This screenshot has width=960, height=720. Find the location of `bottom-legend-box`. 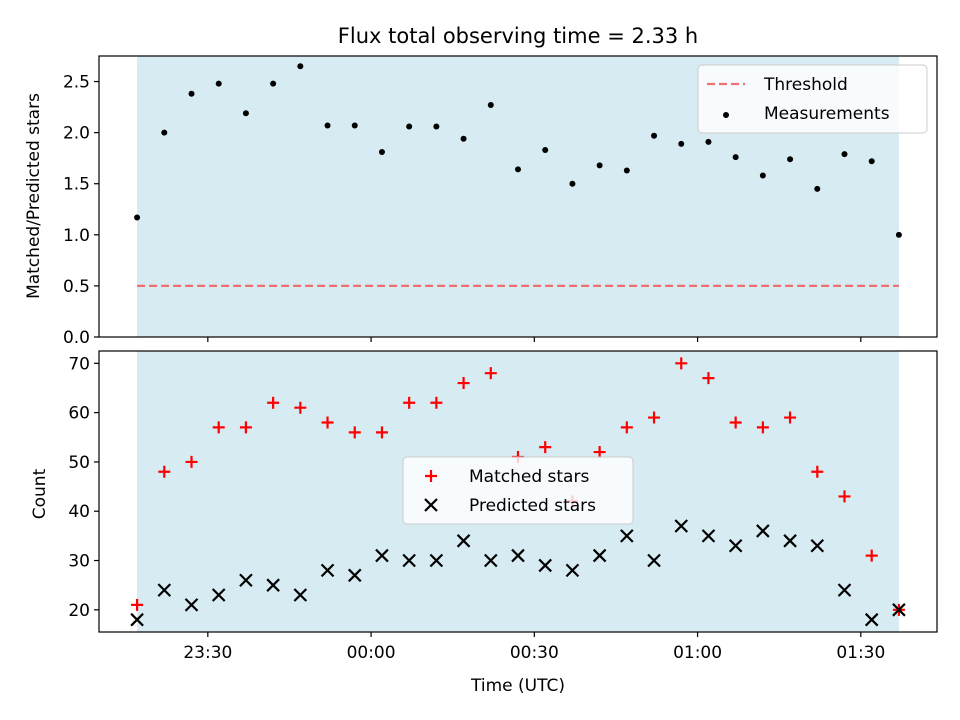

bottom-legend-box is located at coordinates (518, 490).